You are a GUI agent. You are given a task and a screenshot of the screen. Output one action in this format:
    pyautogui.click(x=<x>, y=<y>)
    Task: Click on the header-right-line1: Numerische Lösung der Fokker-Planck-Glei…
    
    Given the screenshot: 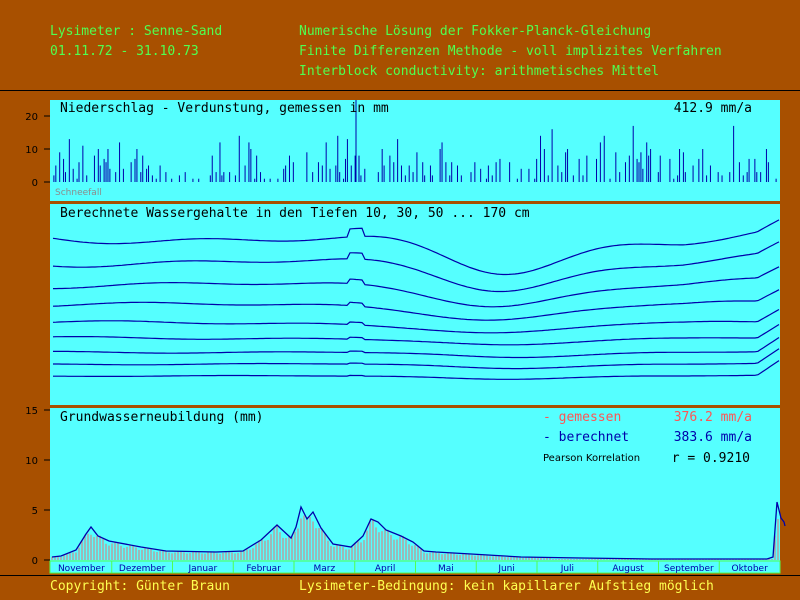 What is the action you would take?
    pyautogui.click(x=475, y=31)
    